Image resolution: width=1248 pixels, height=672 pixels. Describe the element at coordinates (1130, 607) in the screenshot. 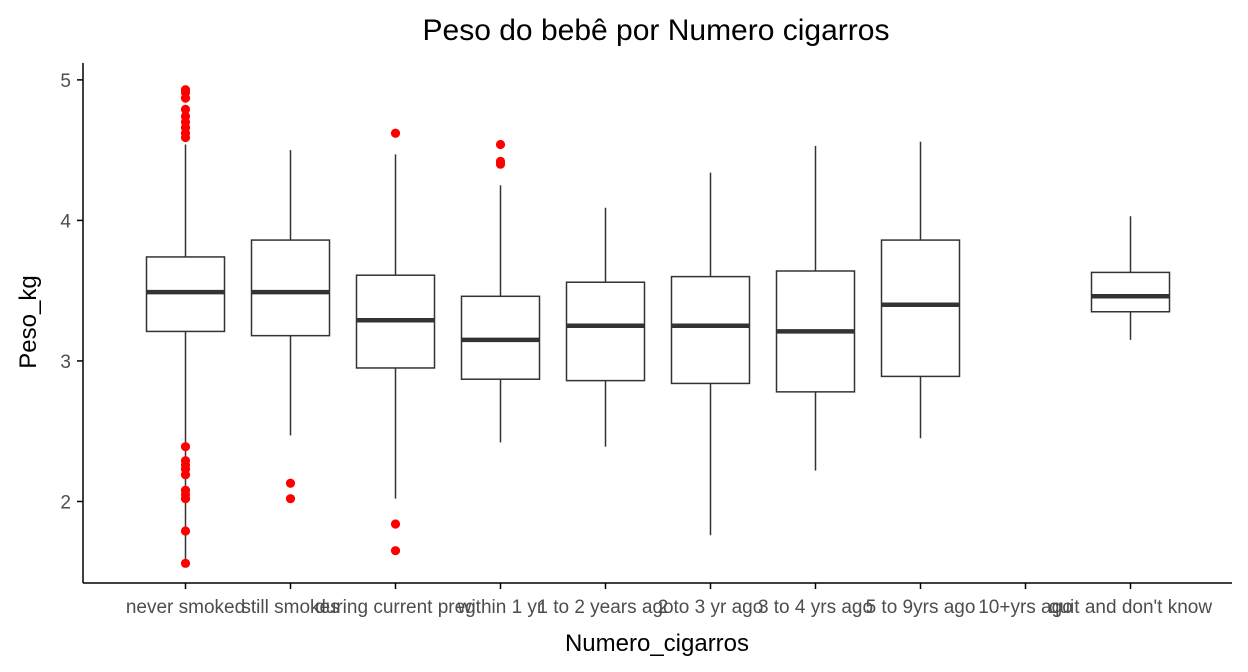

I see `x-tick-label: quit and don't know` at that location.